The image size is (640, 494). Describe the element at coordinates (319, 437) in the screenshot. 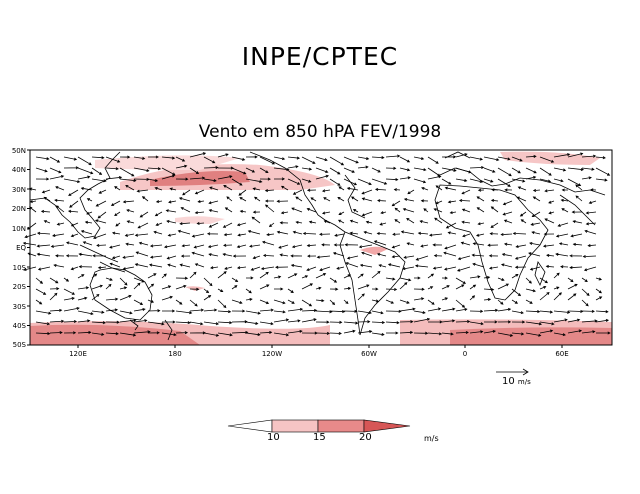

I see `colorbar-tick: 15` at that location.